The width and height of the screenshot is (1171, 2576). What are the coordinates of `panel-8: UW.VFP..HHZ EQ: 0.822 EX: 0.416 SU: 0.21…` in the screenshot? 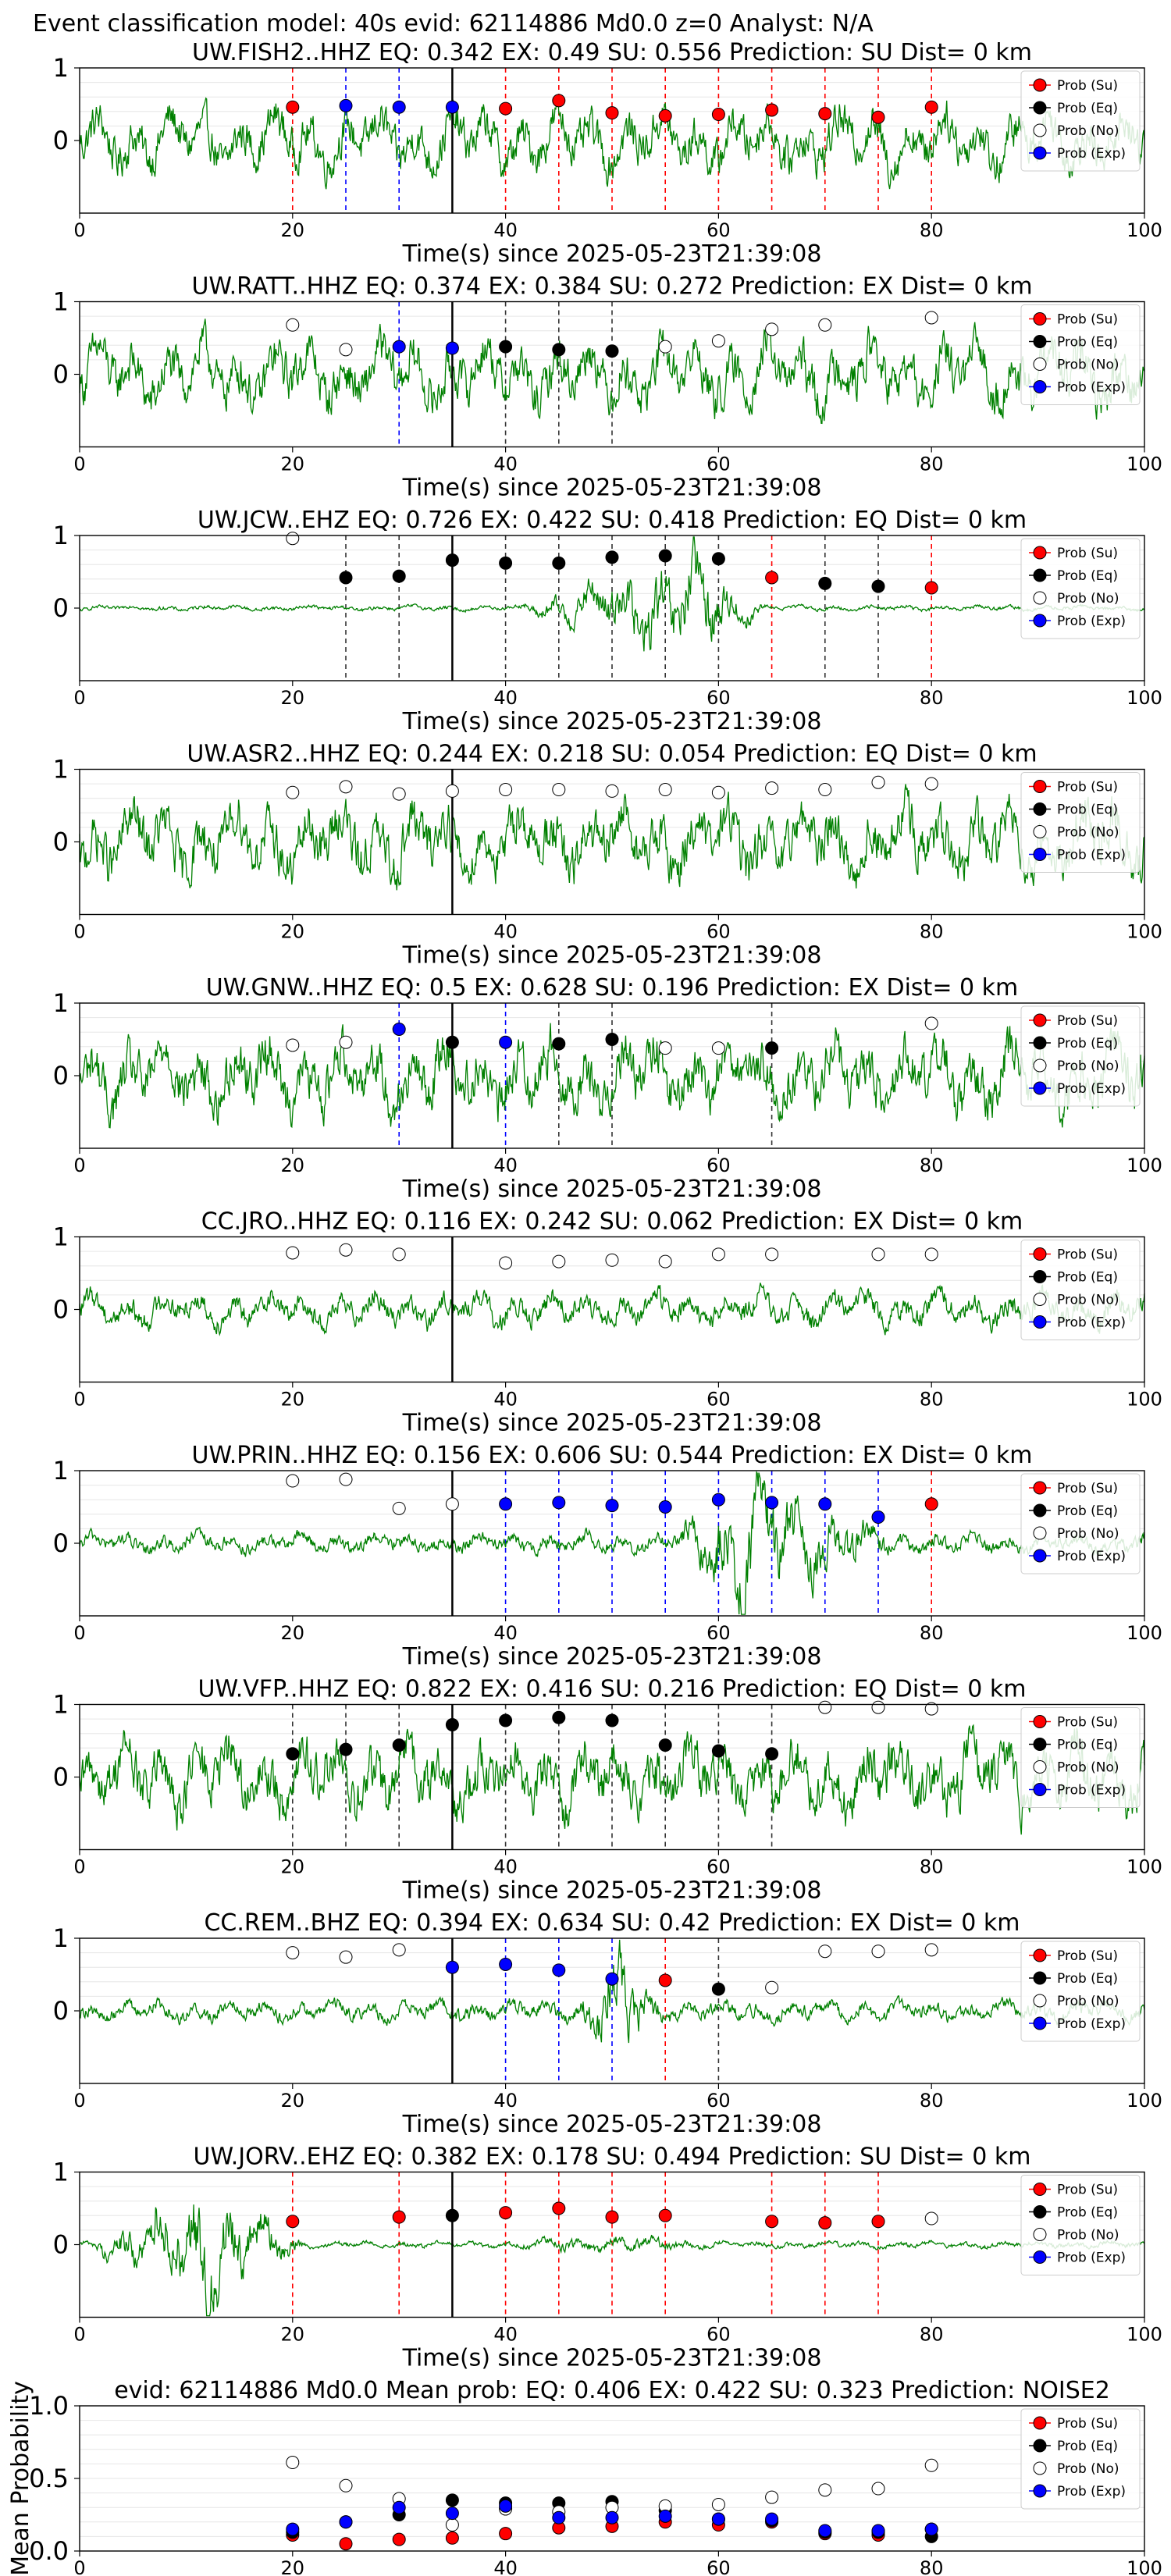 It's located at (607, 1790).